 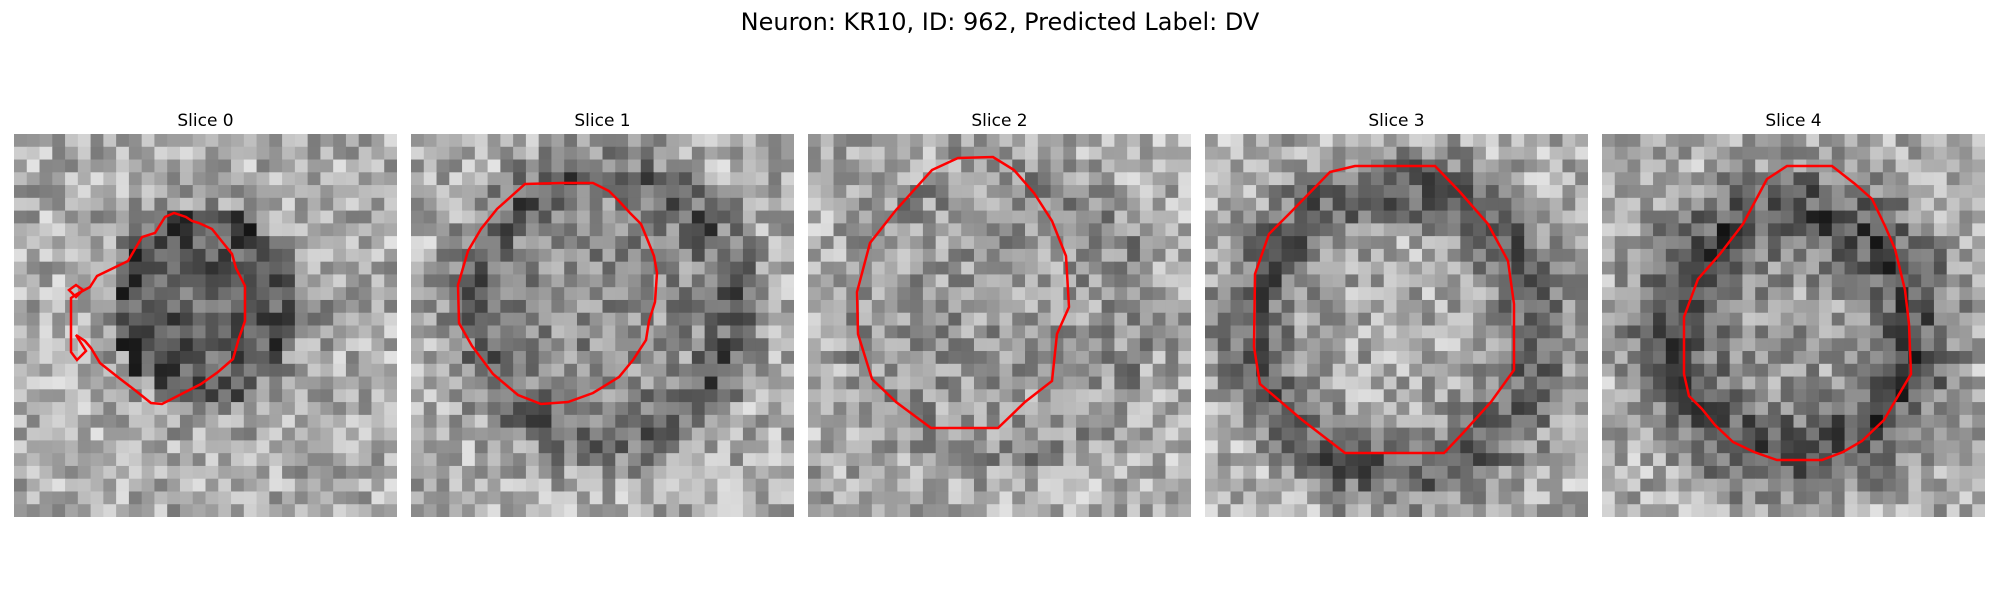 I want to click on slice-panel-4: Slice 4, so click(x=1793, y=312).